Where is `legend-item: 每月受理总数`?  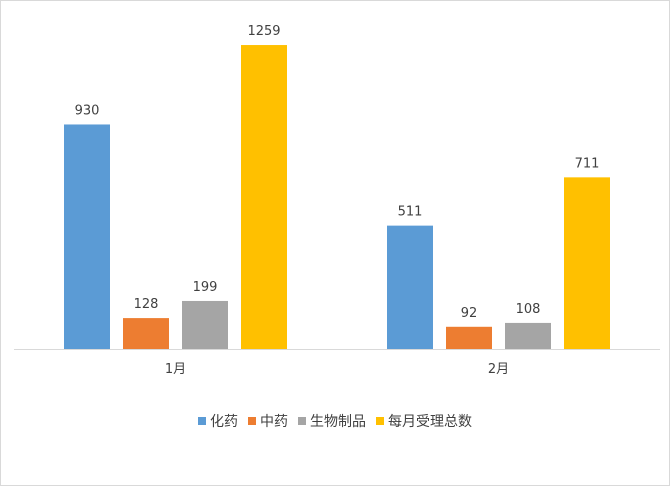
legend-item: 每月受理总数 is located at coordinates (424, 421).